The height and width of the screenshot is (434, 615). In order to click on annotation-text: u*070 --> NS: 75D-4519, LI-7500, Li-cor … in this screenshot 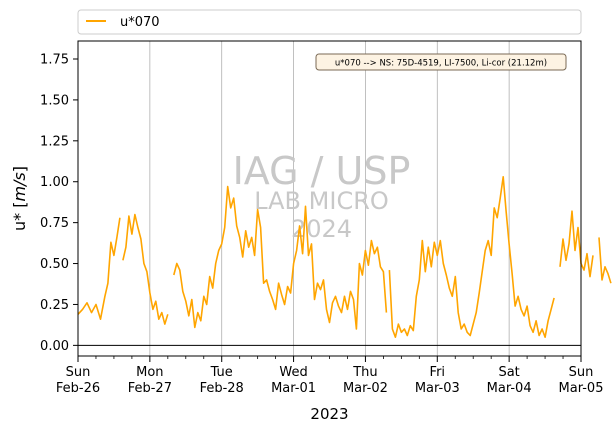, I will do `click(441, 64)`.